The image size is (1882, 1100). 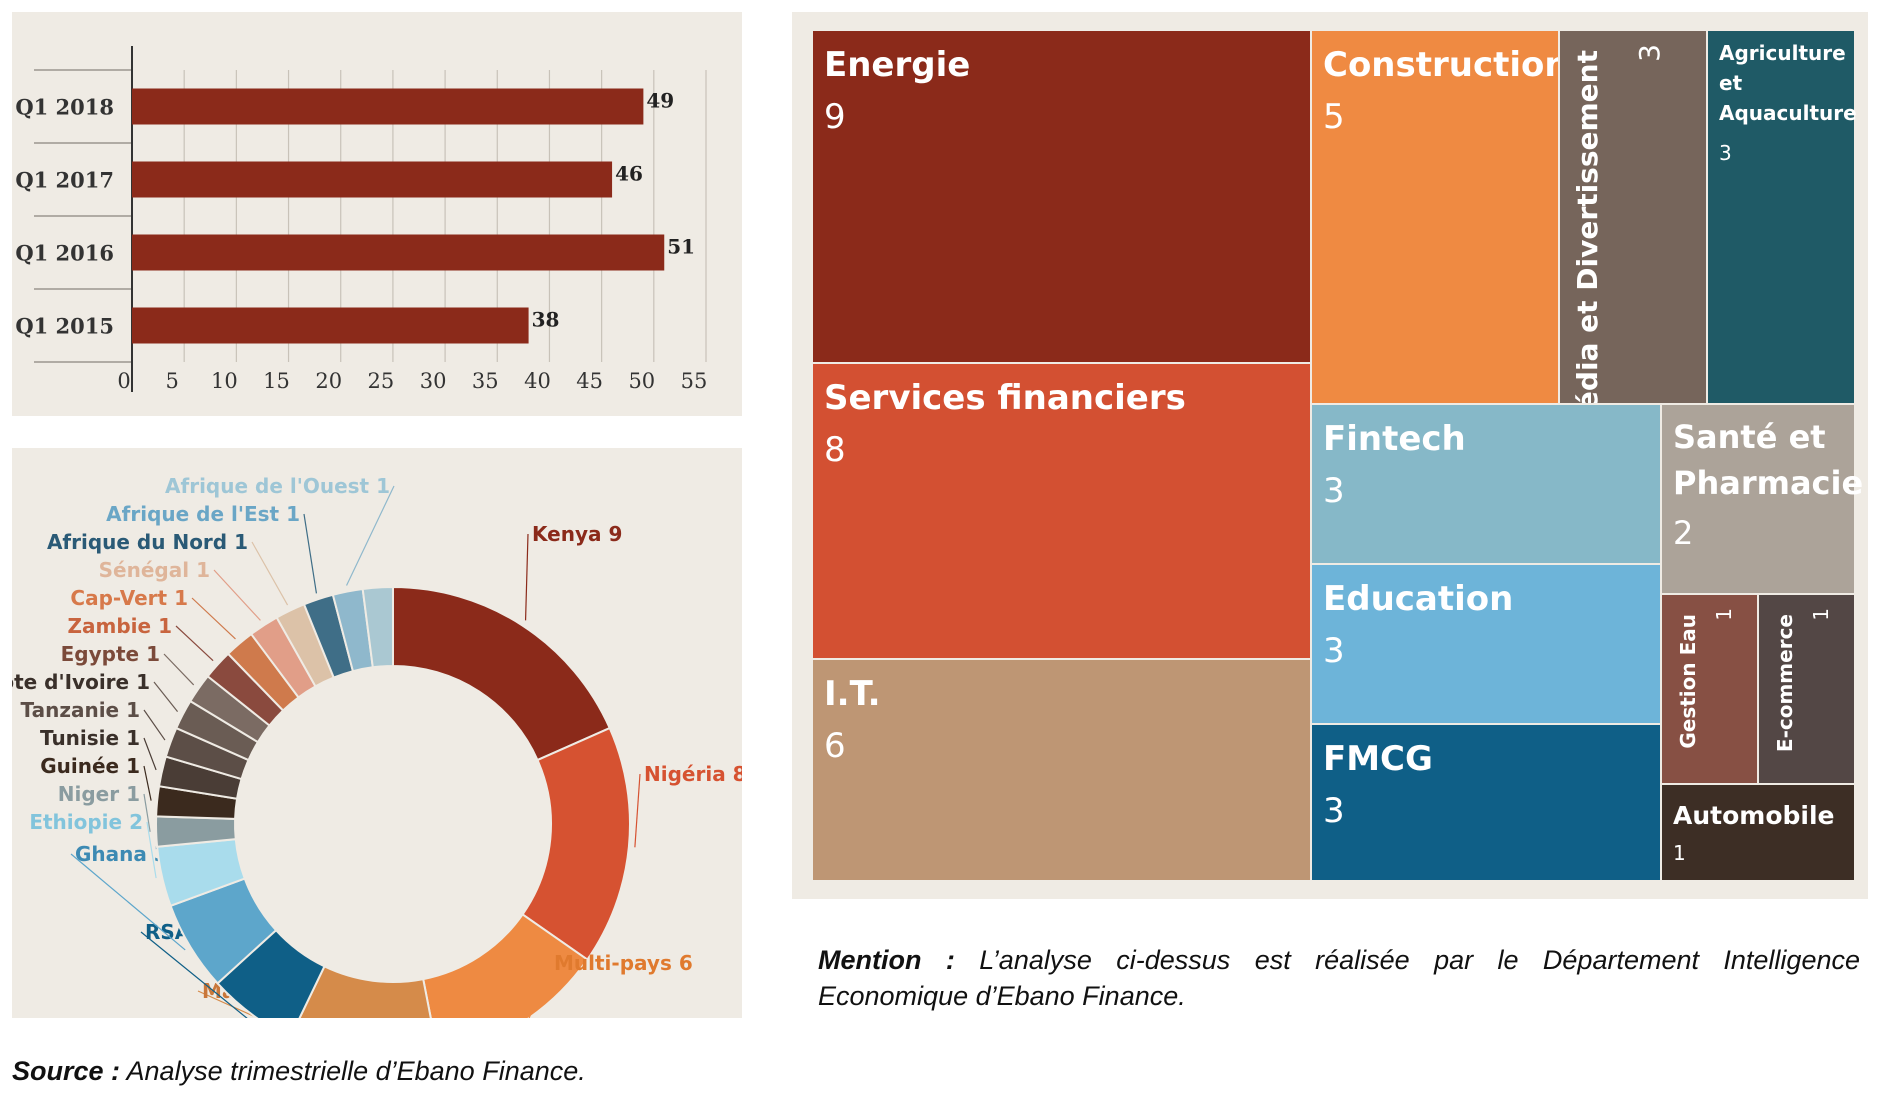 What do you see at coordinates (737, 774) in the screenshot?
I see `slice-value: 8` at bounding box center [737, 774].